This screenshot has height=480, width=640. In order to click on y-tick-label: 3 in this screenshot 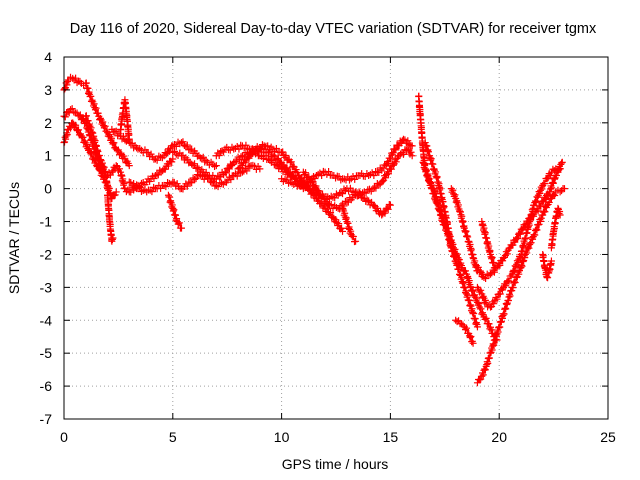, I will do `click(48, 90)`.